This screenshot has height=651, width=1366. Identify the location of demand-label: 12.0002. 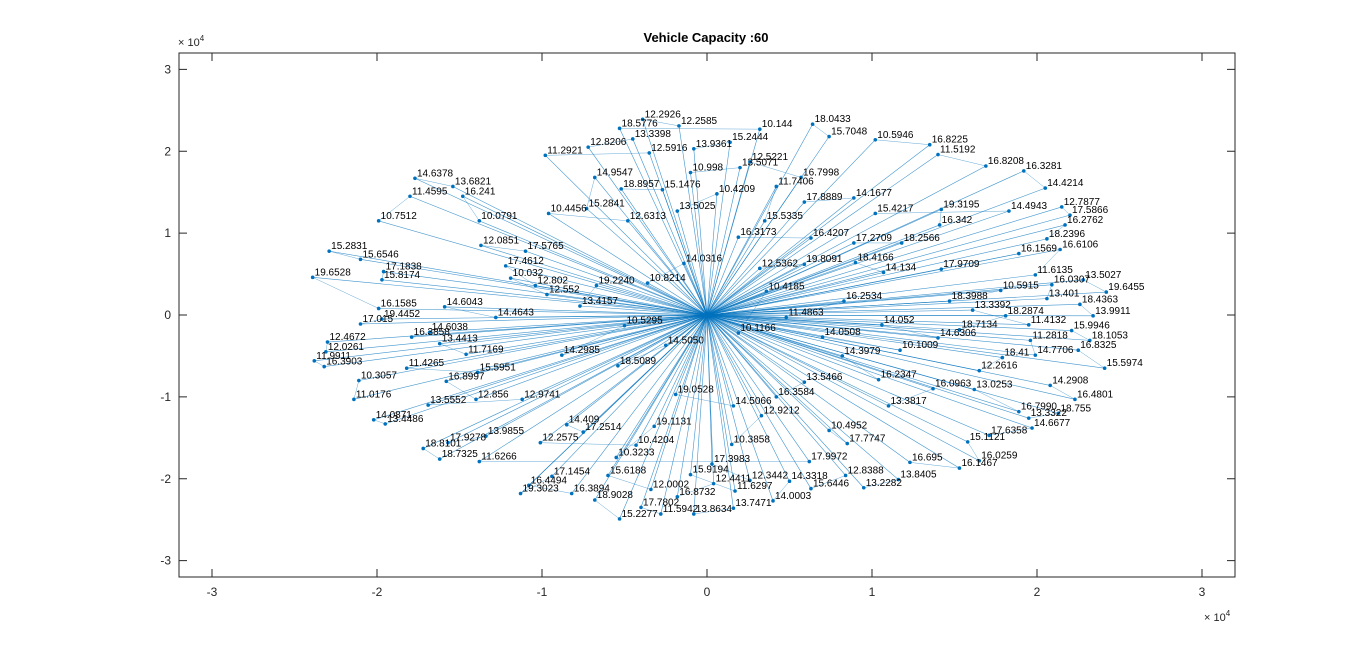
(671, 484).